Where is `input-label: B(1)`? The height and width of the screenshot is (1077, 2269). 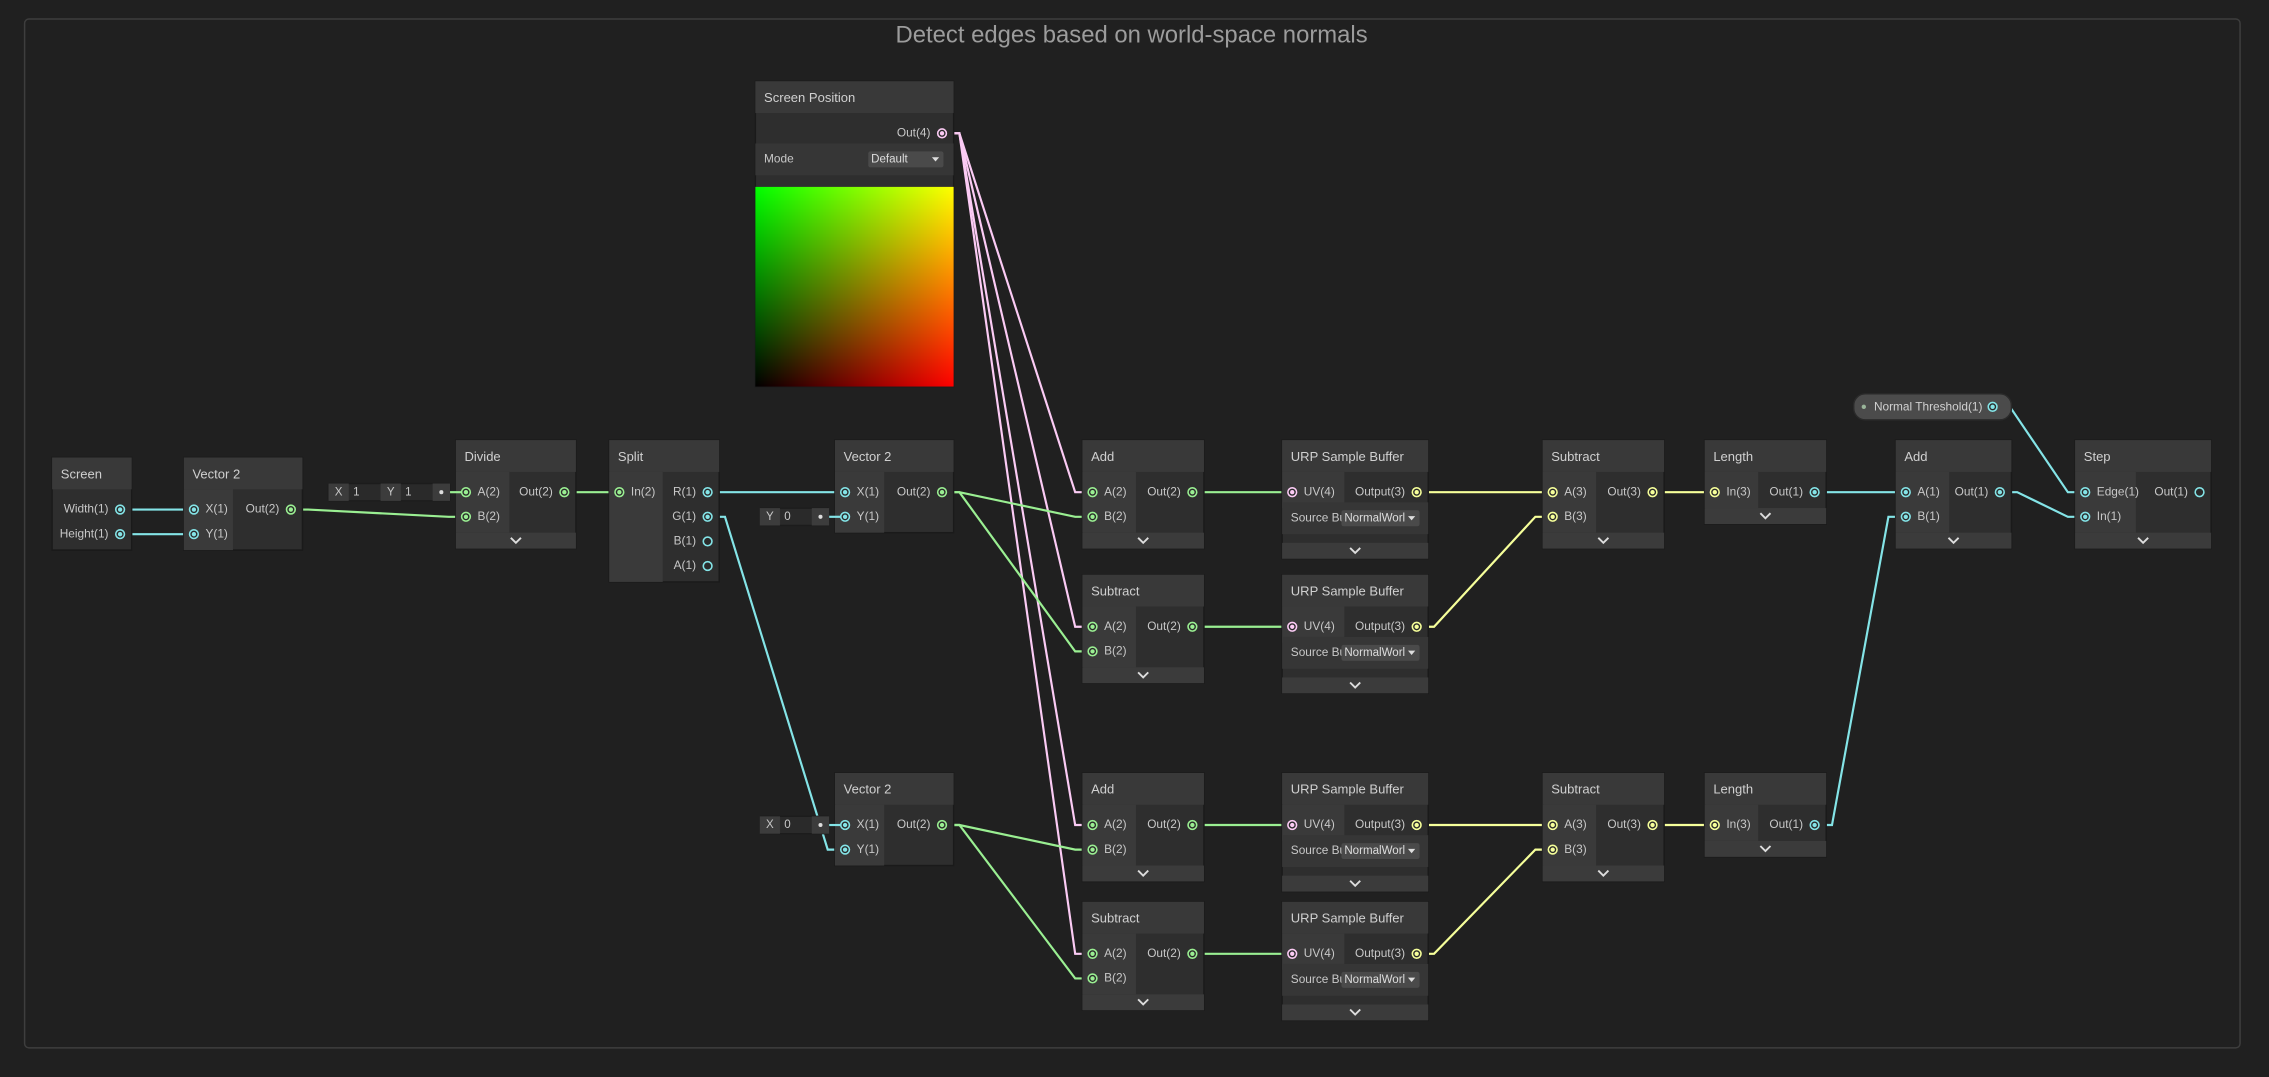
input-label: B(1) is located at coordinates (1928, 516).